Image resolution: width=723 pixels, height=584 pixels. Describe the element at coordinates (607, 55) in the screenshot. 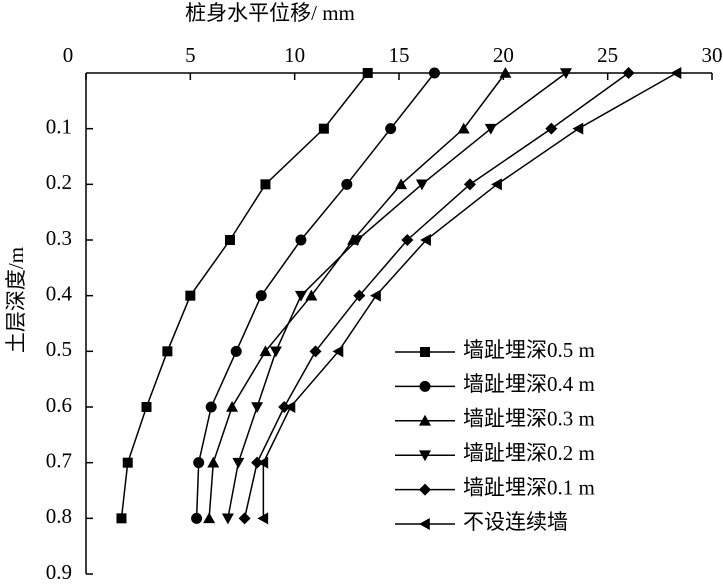

I see `x-tick-label: 25` at that location.